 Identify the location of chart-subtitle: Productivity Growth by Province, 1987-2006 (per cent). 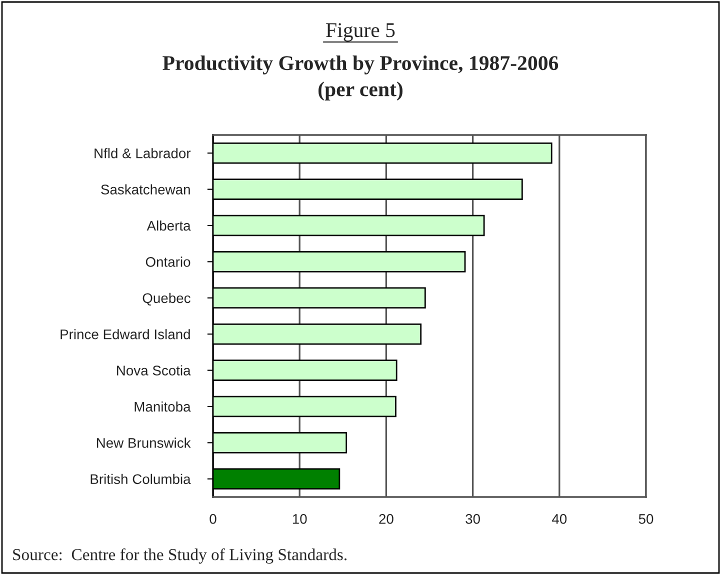
(360, 78).